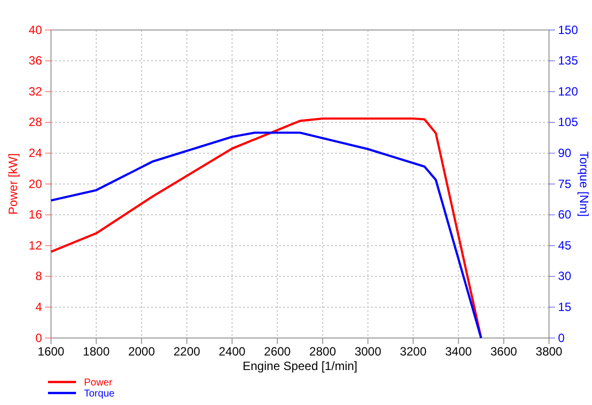 Image resolution: width=592 pixels, height=405 pixels. What do you see at coordinates (568, 91) in the screenshot?
I see `y2-tick-label: 120` at bounding box center [568, 91].